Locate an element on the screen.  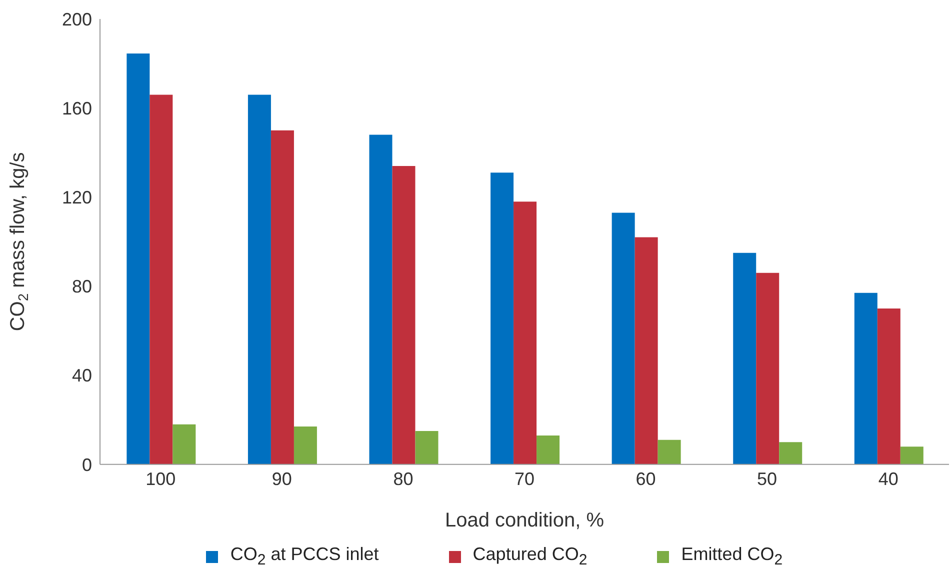
x-tick-label: 80 is located at coordinates (403, 479).